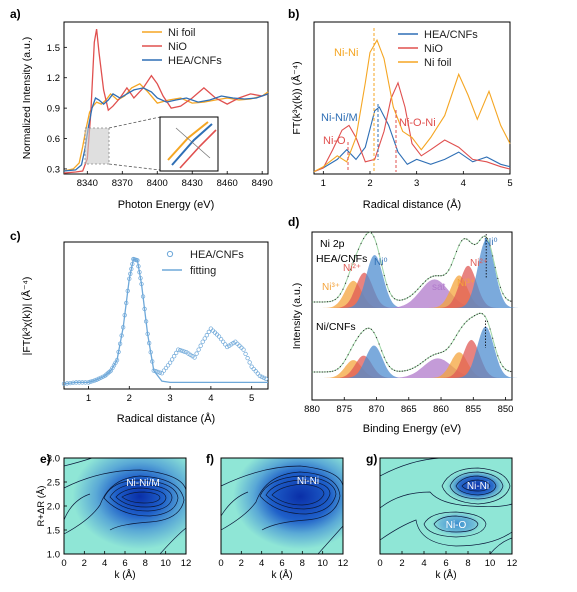  I want to click on a-xtick-label-1: 8370, so click(122, 183).